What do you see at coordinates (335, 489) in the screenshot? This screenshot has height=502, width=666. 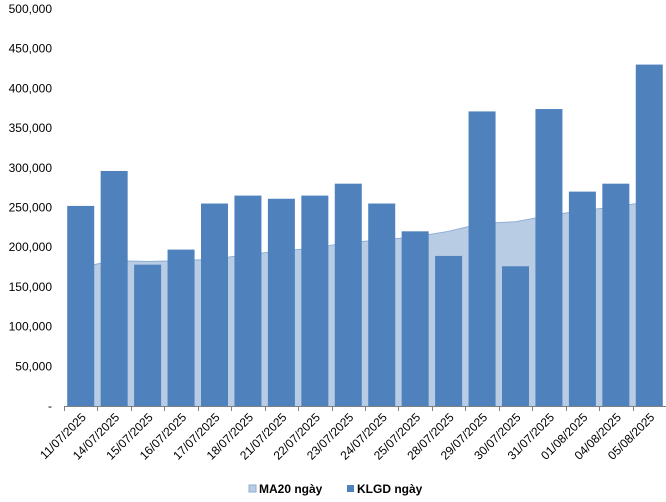 I see `legend: MA20 ngày KLGD ngày` at bounding box center [335, 489].